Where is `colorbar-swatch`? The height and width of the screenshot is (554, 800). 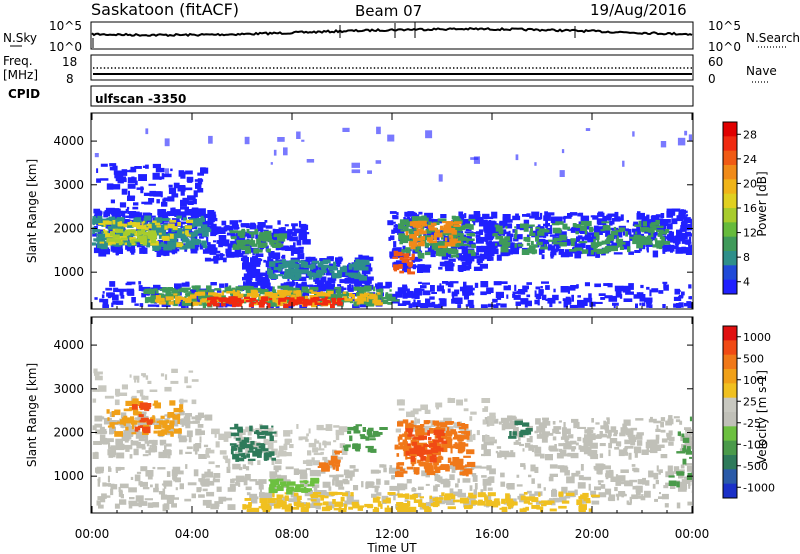 colorbar-swatch is located at coordinates (730, 129).